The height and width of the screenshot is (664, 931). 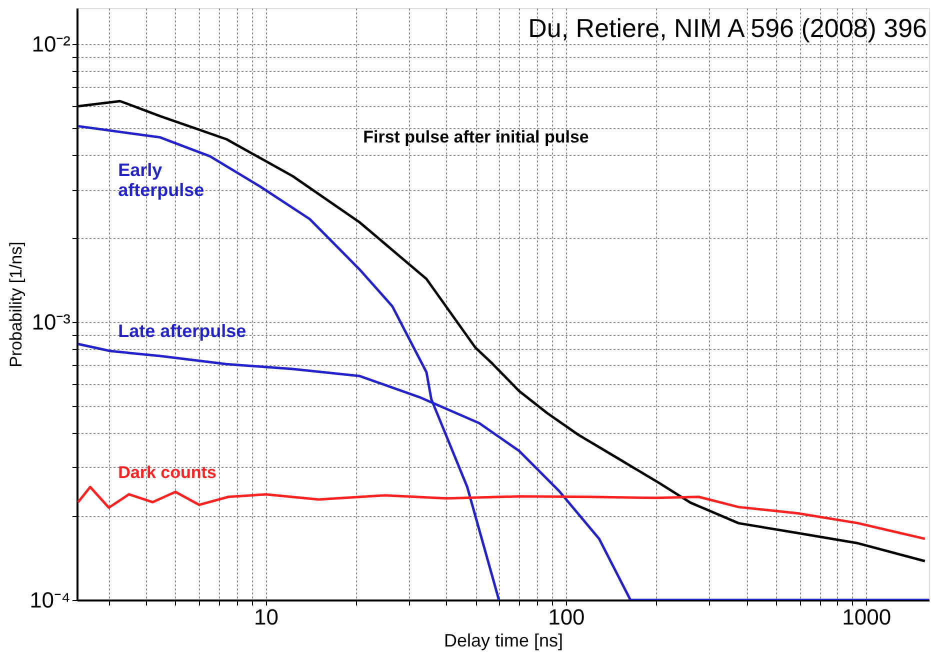 What do you see at coordinates (161, 180) in the screenshot?
I see `series-label: Early afterpulse` at bounding box center [161, 180].